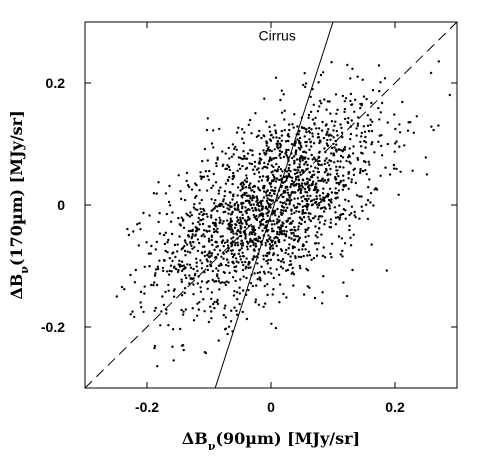  Describe the element at coordinates (195, 438) in the screenshot. I see `x-axis-title-prefix: ΔB` at that location.